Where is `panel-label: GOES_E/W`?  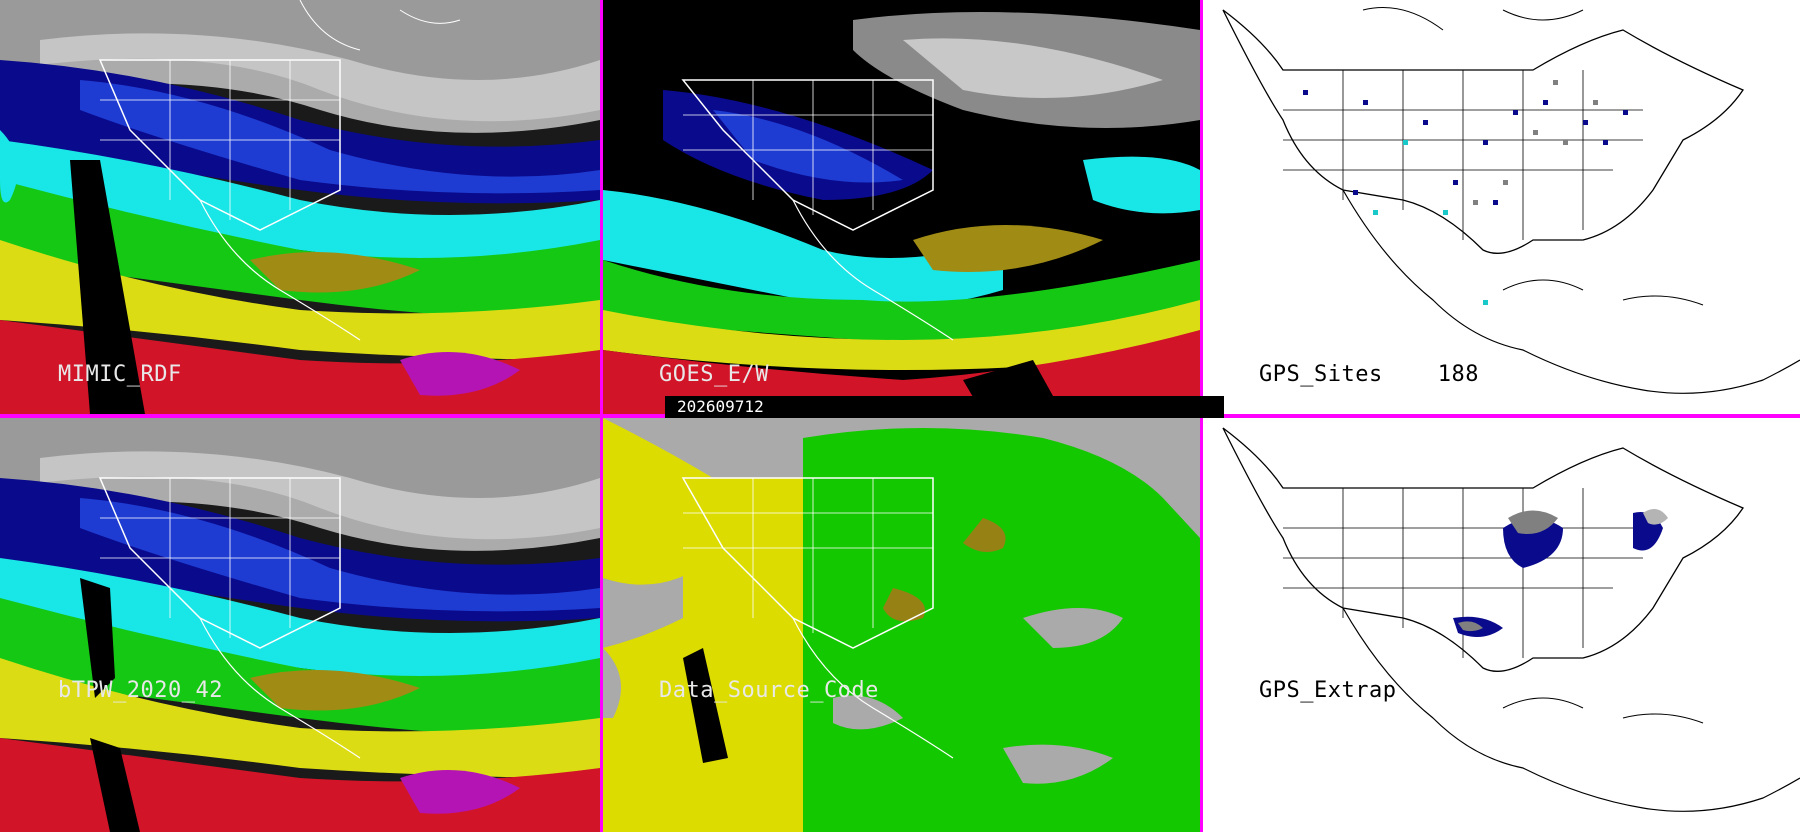
panel-label: GOES_E/W is located at coordinates (714, 374).